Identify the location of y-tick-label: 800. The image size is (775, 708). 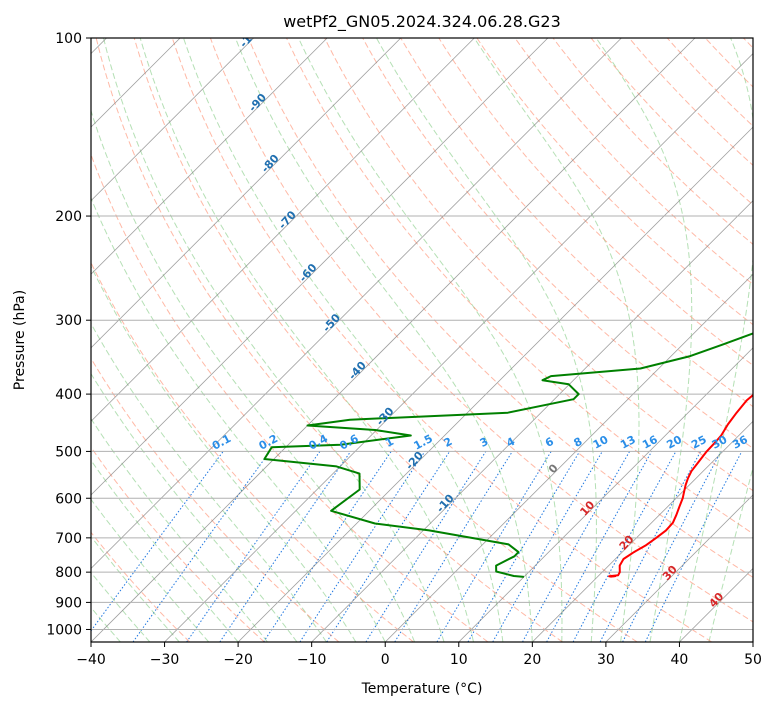
(68, 573).